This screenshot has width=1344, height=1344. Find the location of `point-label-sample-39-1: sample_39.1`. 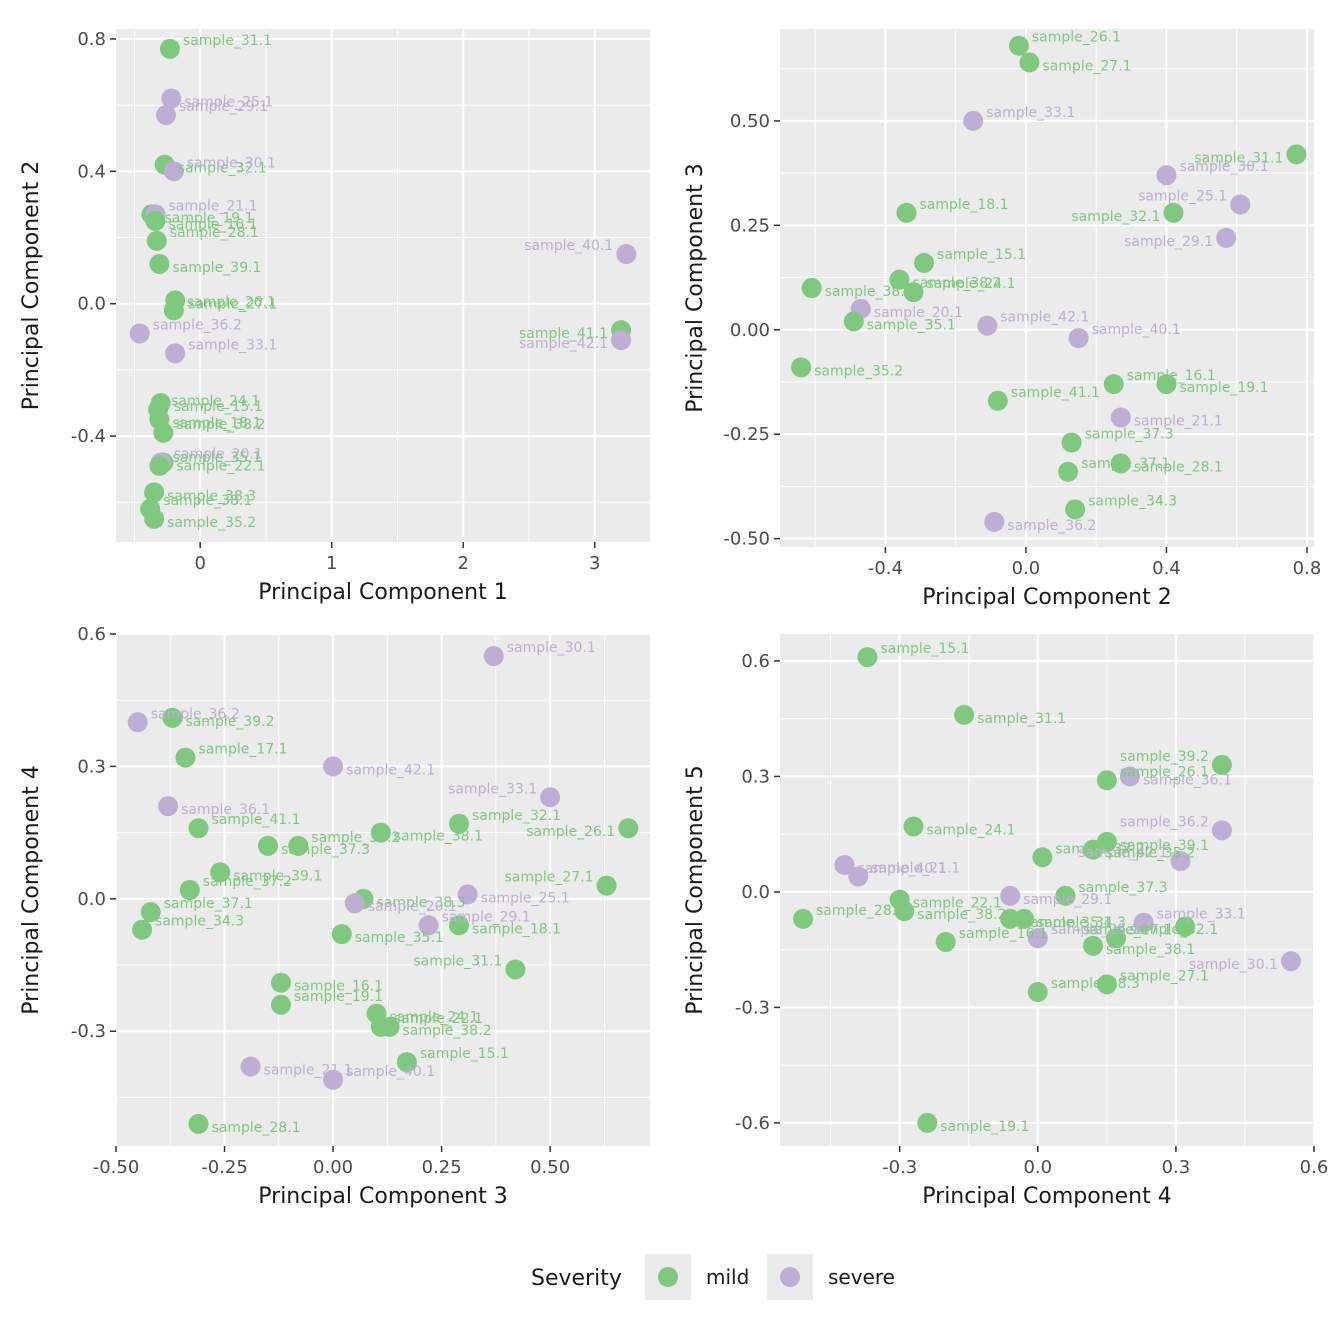

point-label-sample-39-1: sample_39.1 is located at coordinates (1164, 846).